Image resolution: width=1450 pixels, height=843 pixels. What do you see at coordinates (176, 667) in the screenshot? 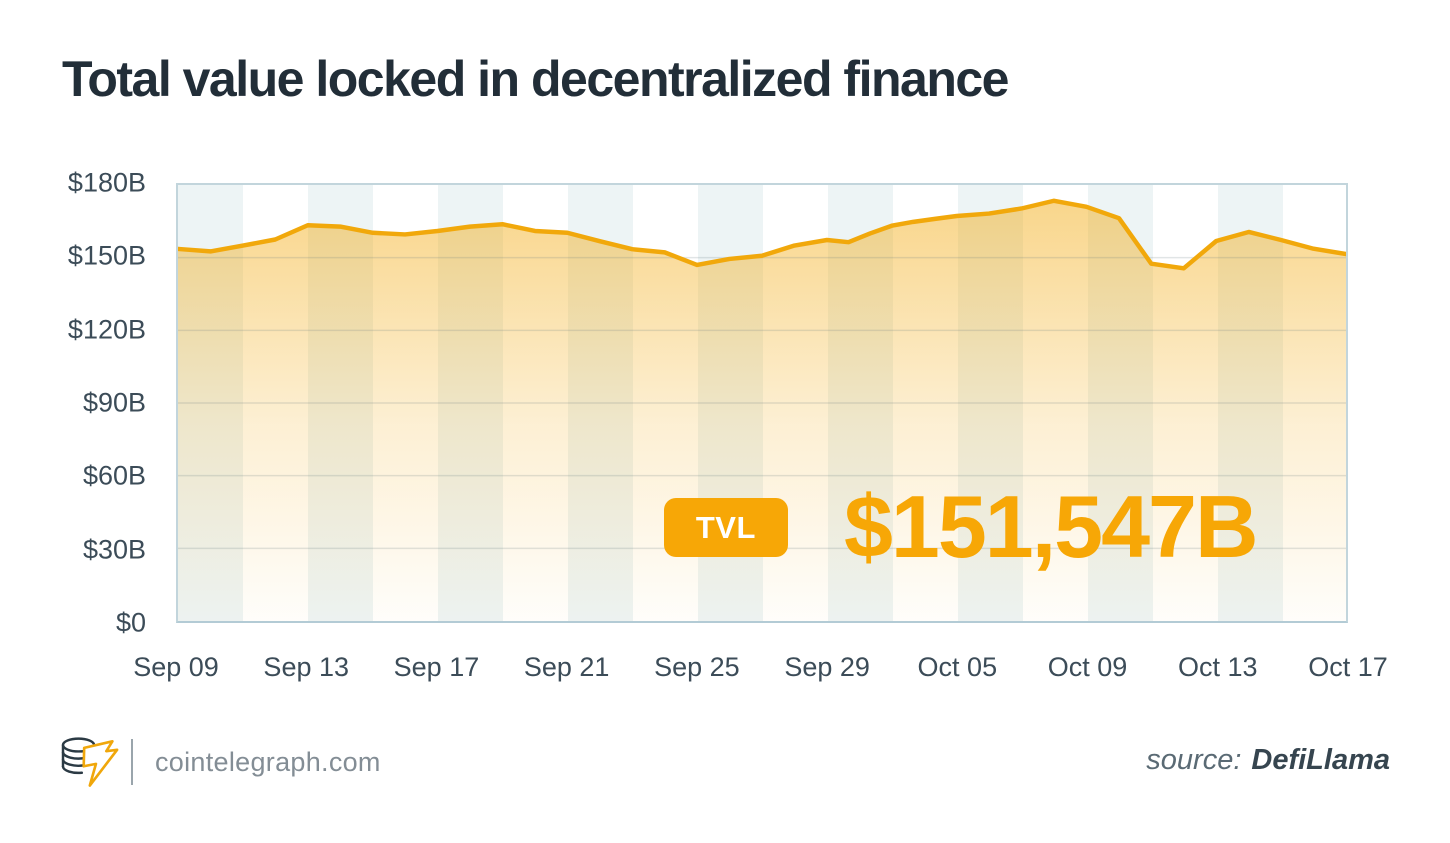
I see `x-tick-label: Sep 09` at bounding box center [176, 667].